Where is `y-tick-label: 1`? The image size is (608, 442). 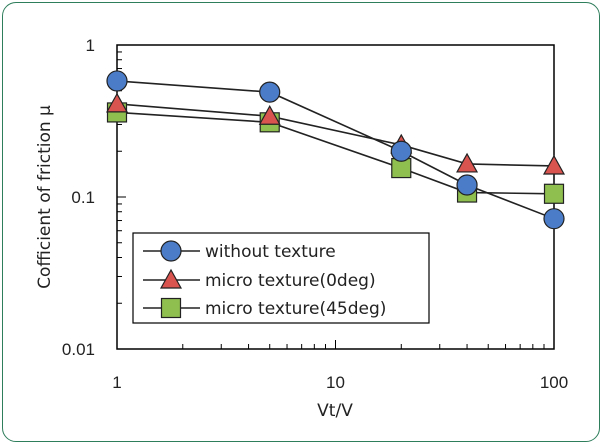
y-tick-label: 1 is located at coordinates (90, 45).